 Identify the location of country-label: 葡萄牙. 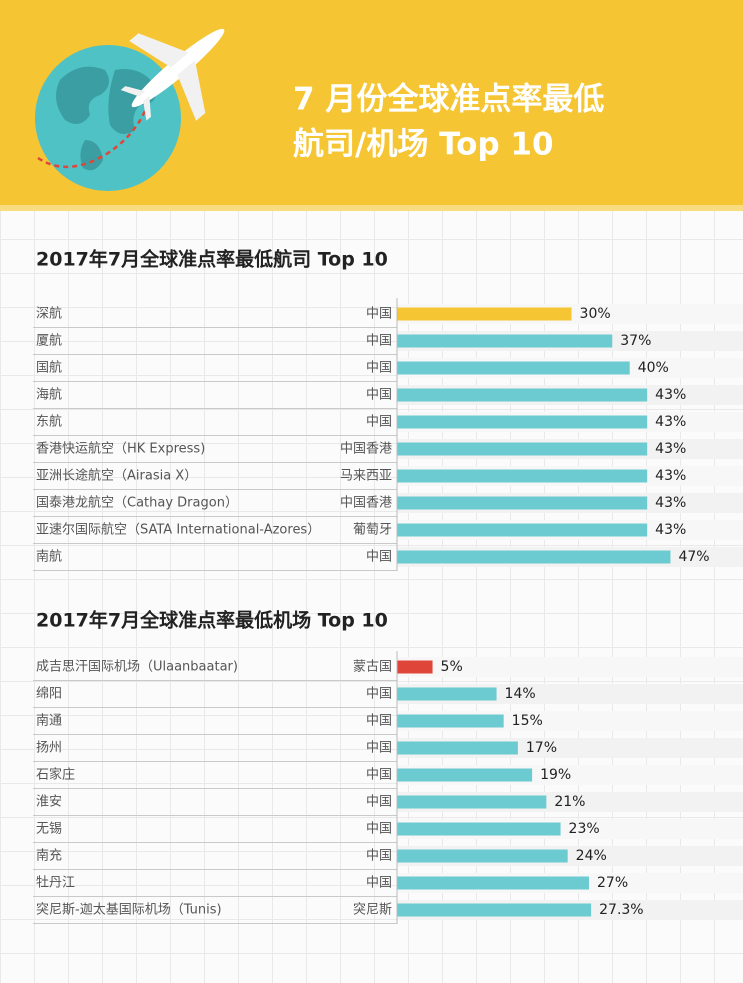
(372, 530).